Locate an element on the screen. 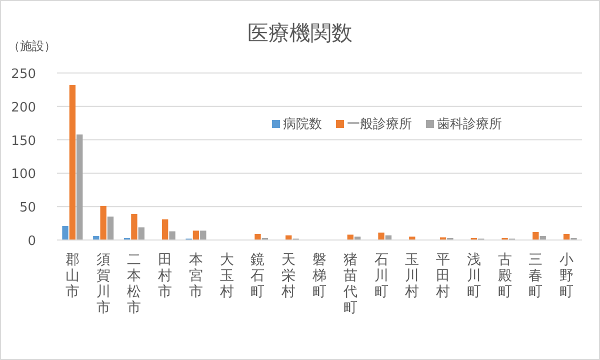 Image resolution: width=600 pixels, height=360 pixels. x-tick-label: 浅川町 is located at coordinates (473, 276).